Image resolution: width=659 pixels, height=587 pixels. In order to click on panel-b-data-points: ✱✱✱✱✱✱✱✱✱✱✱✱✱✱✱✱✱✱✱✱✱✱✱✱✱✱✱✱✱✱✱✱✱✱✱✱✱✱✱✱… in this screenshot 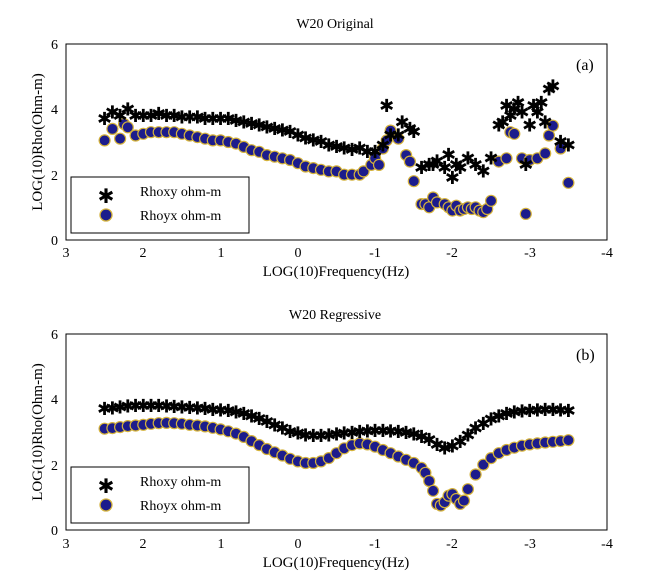, I will do `click(336, 454)`.